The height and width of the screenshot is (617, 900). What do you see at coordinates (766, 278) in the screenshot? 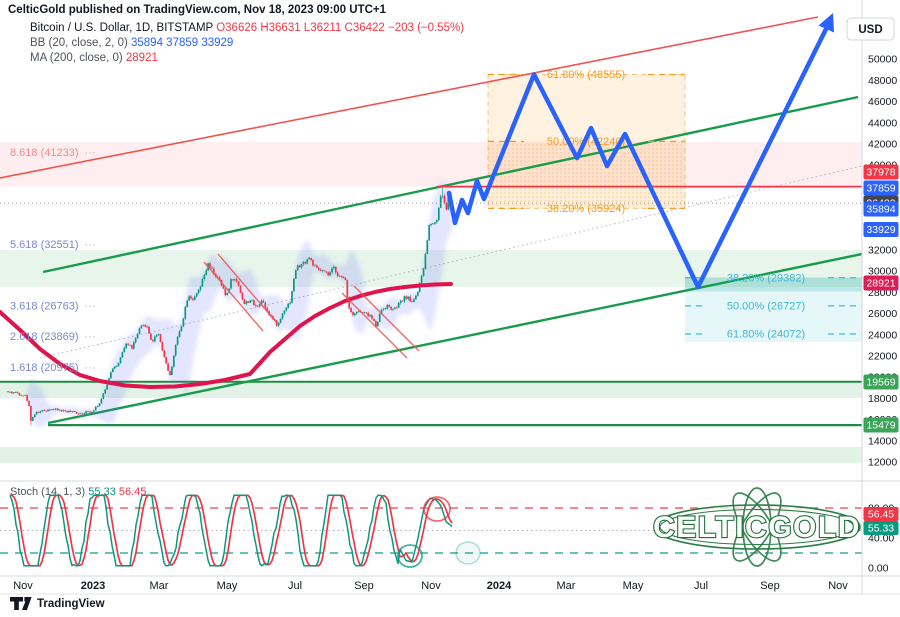
I see `fib-lower-level-0-label: 38.20% (29382)` at bounding box center [766, 278].